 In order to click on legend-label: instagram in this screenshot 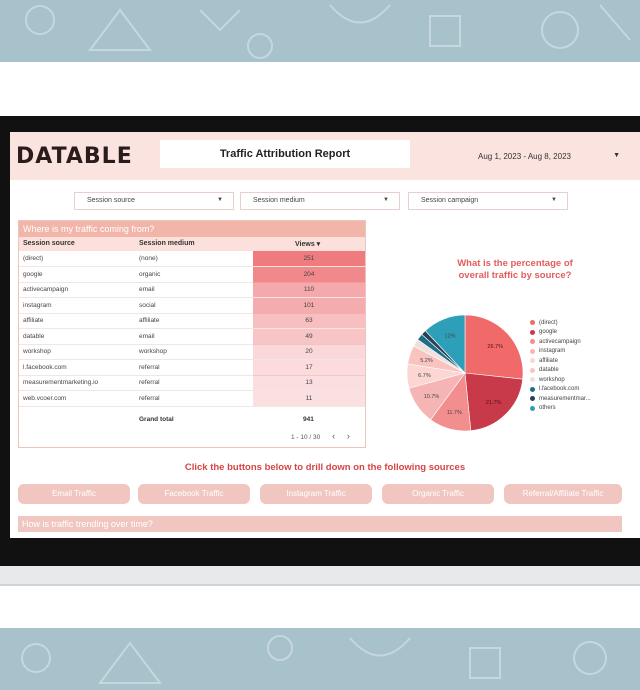, I will do `click(552, 351)`.